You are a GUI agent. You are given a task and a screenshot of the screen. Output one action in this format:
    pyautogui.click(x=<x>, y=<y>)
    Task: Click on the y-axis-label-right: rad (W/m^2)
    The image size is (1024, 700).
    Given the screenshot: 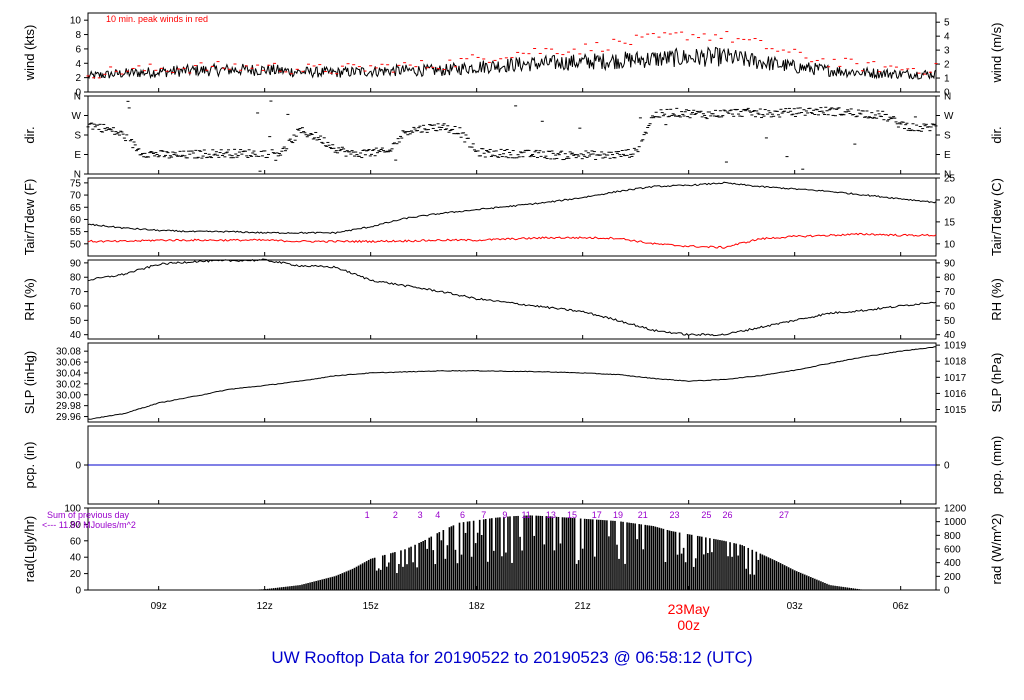 What is the action you would take?
    pyautogui.click(x=996, y=548)
    